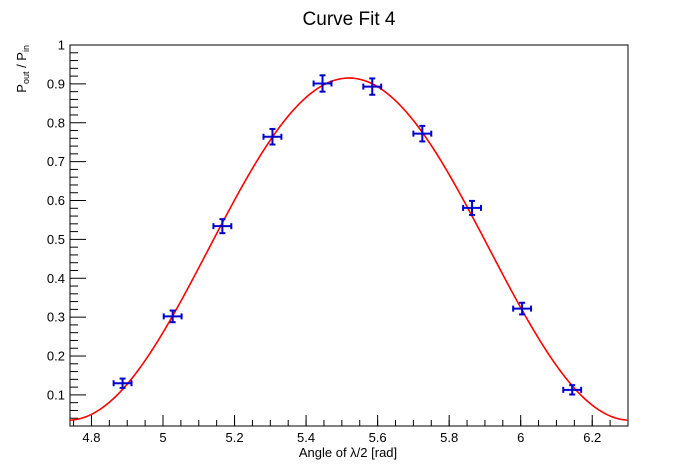 The height and width of the screenshot is (474, 698). What do you see at coordinates (56, 122) in the screenshot?
I see `y-tick-label: 0.8` at bounding box center [56, 122].